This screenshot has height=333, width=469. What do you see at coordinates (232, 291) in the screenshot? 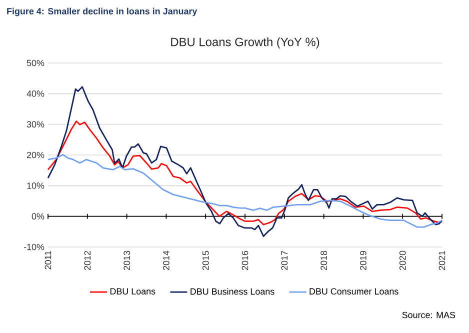
I see `legend-label: DBU Business Loans` at bounding box center [232, 291].